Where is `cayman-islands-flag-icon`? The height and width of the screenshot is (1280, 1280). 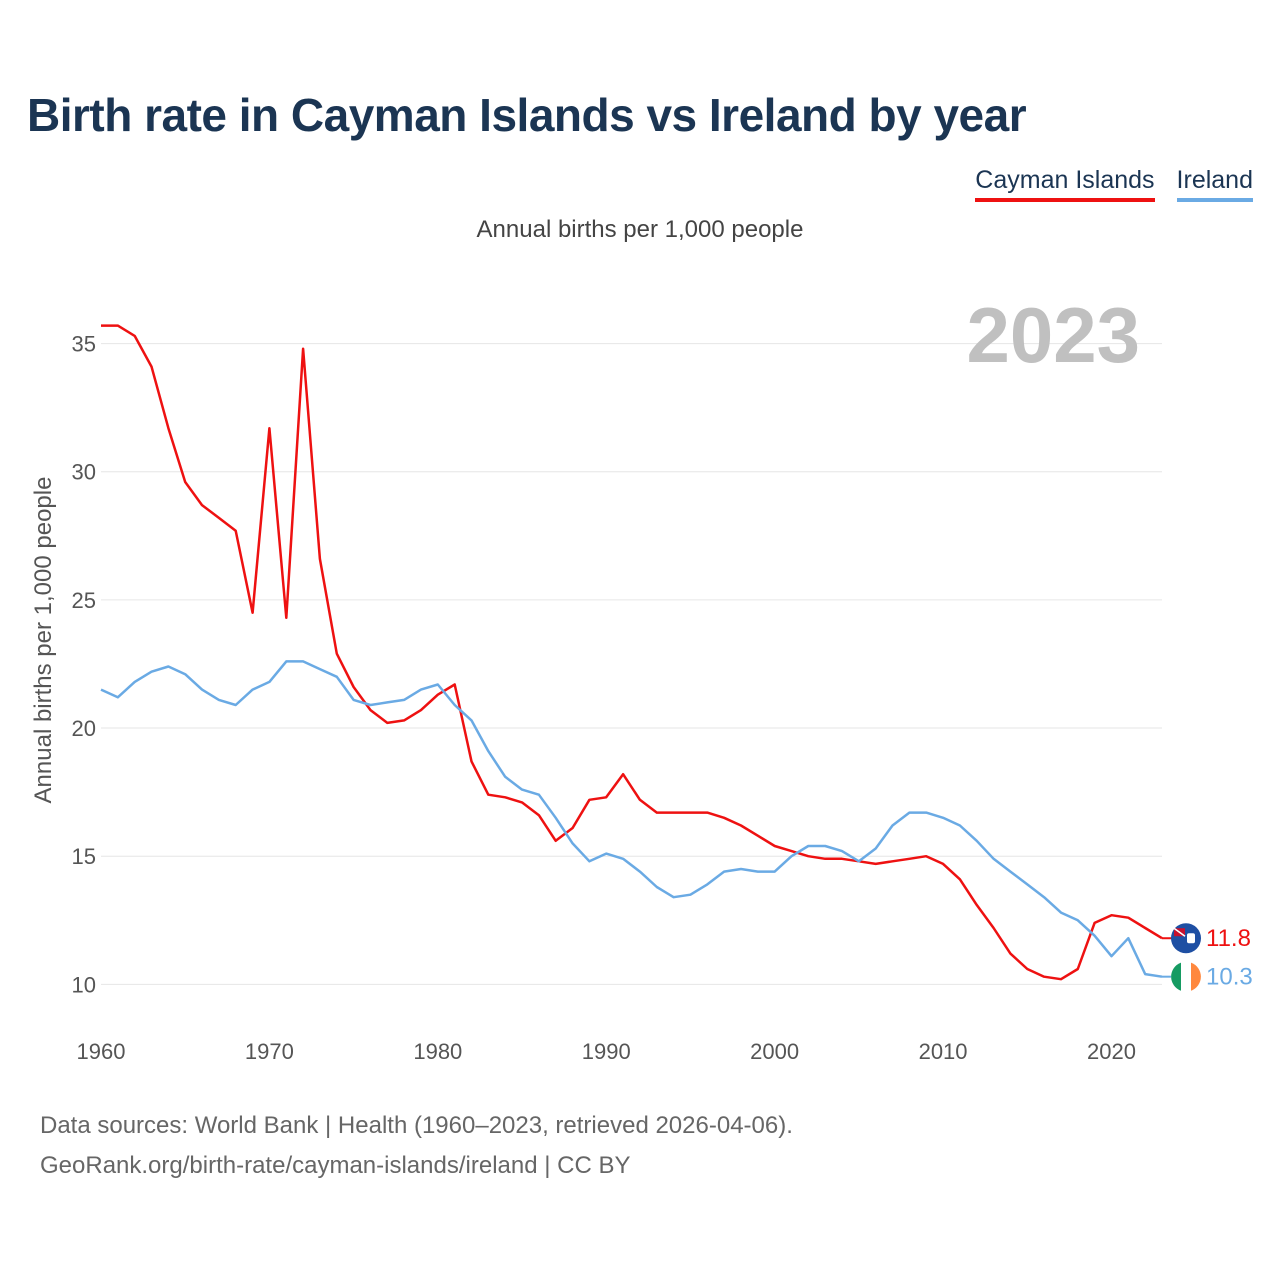
cayman-islands-flag-icon is located at coordinates (1186, 938).